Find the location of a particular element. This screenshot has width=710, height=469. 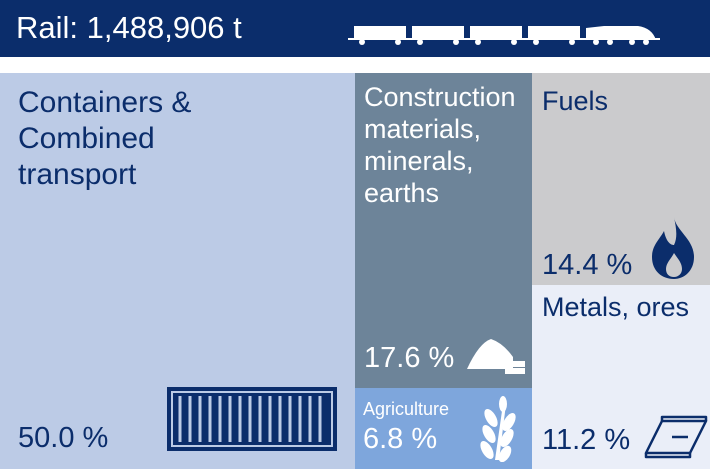

wheat-icon is located at coordinates (498, 429).